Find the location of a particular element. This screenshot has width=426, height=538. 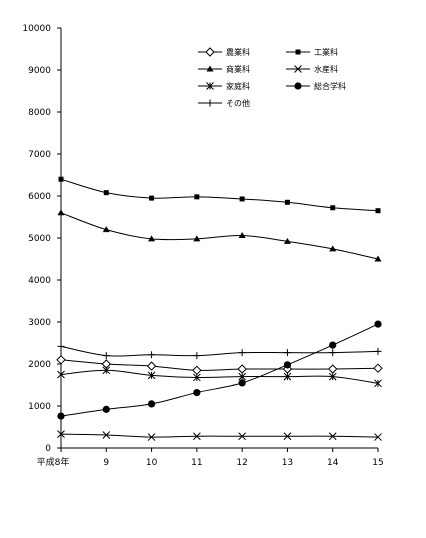

legend-label: その他 is located at coordinates (238, 103).